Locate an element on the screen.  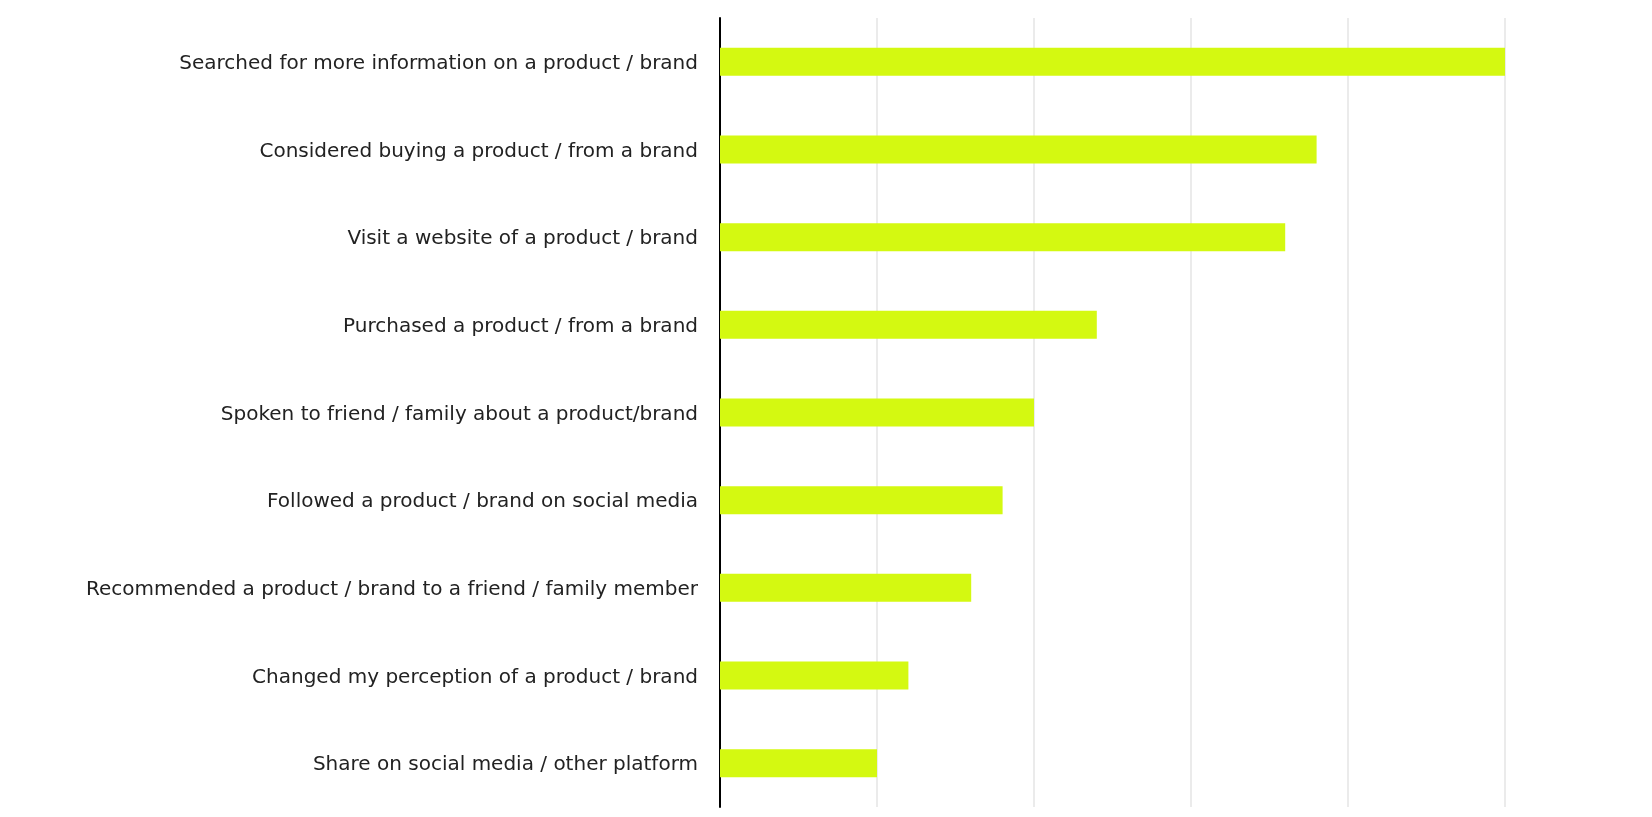
y-tick-label: Changed my perception of a product / brand is located at coordinates (475, 675).